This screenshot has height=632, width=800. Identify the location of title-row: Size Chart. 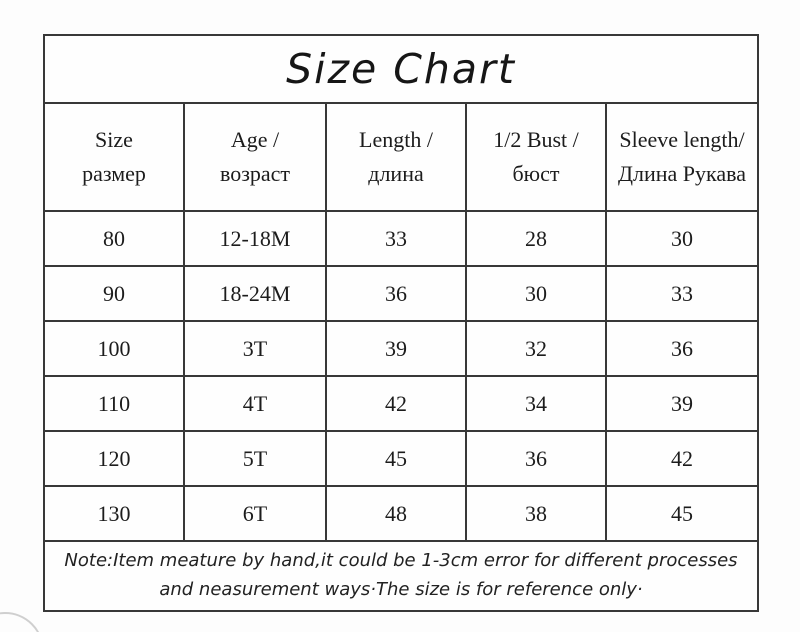
(401, 69).